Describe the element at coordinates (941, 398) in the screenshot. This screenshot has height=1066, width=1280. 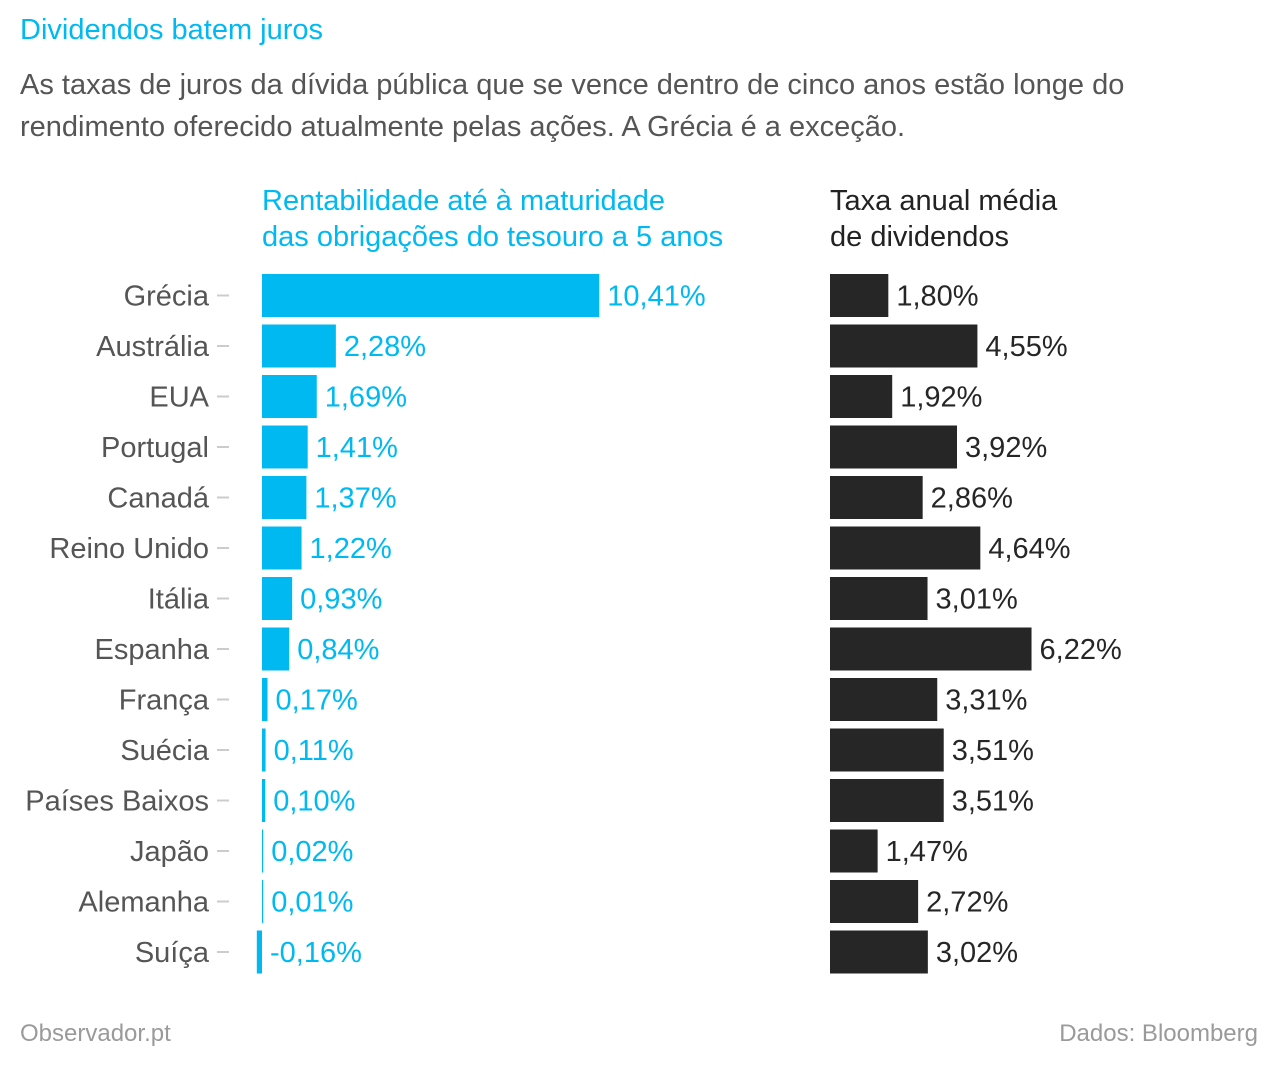
I see `dividend-value-label: 1,92%` at that location.